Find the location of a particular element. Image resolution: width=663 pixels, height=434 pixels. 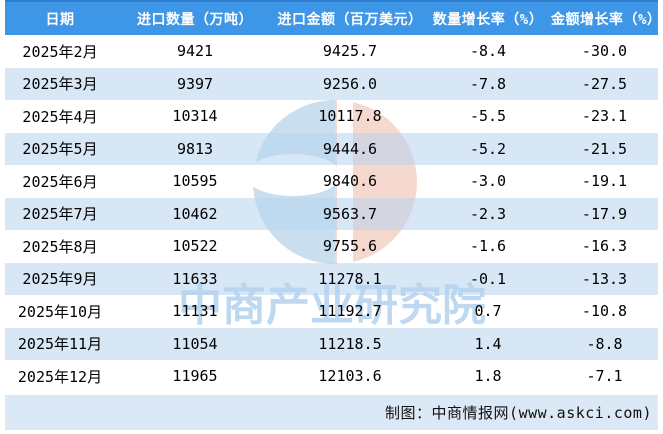

cell: 11054 is located at coordinates (195, 343).